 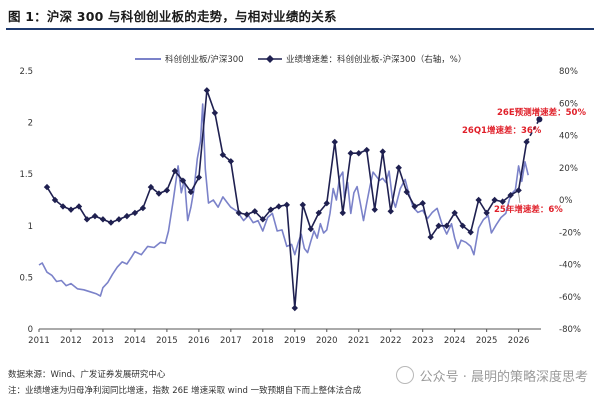 I want to click on y-right-tick-label: -40%, so click(x=570, y=266).